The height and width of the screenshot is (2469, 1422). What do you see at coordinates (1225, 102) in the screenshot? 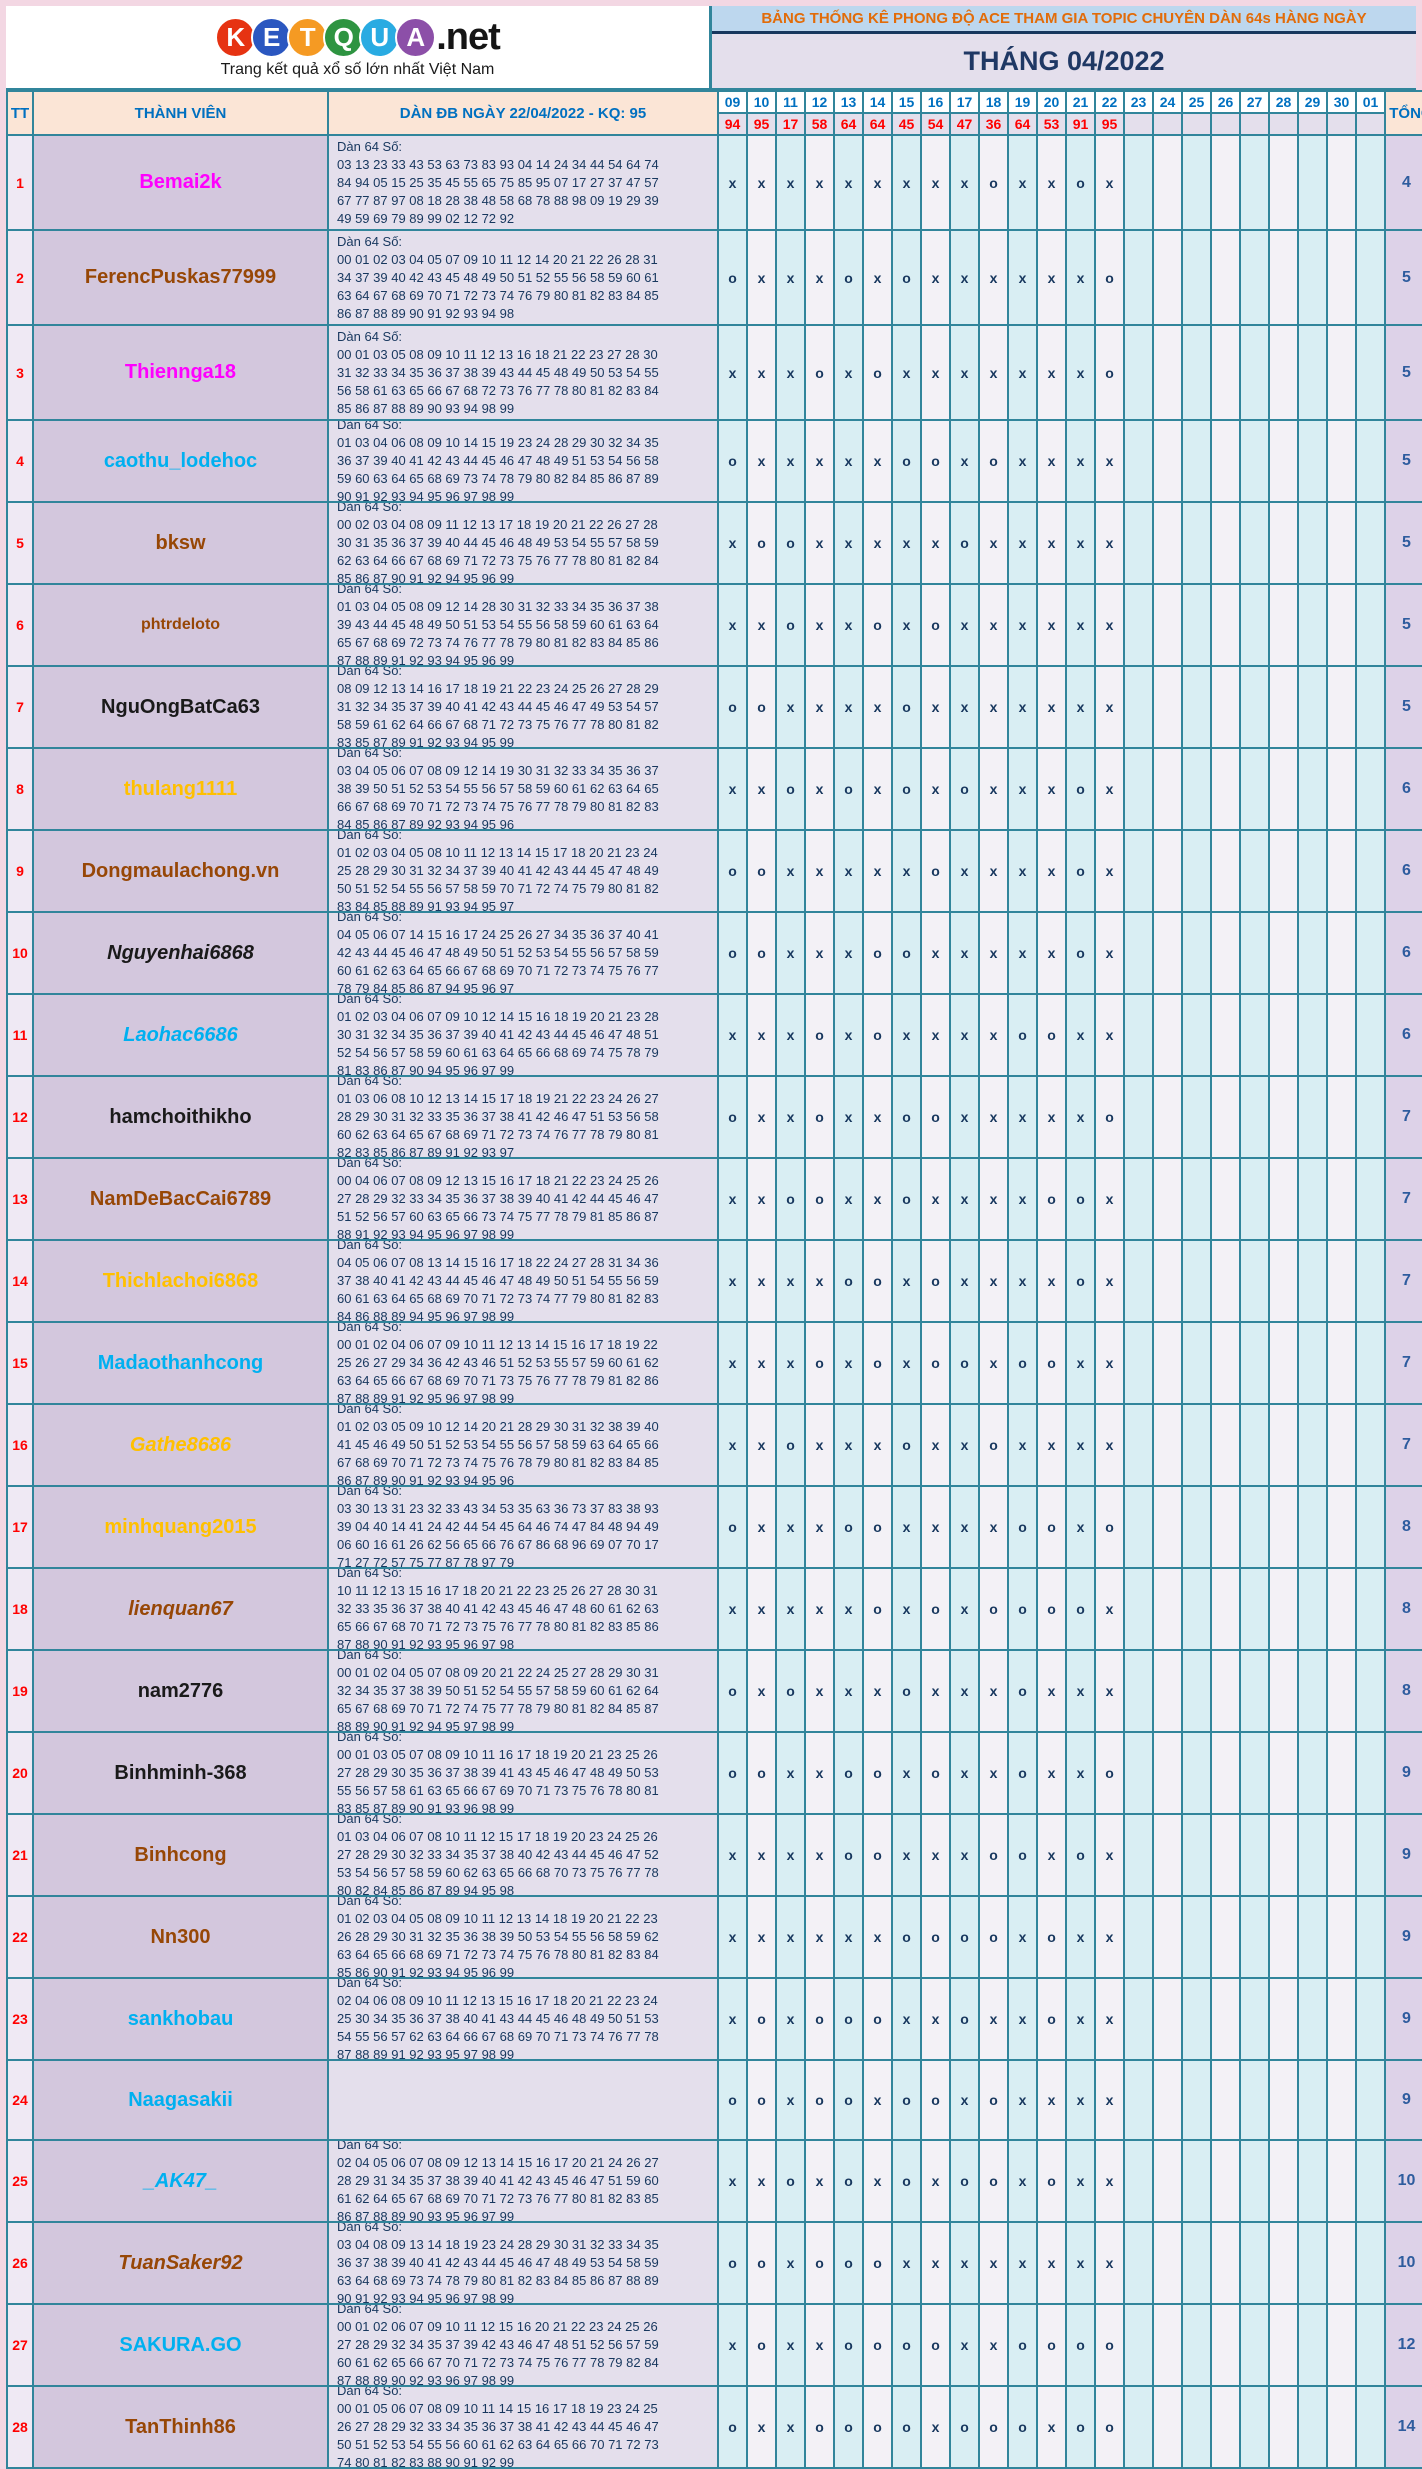
I see `date-col-26: 26` at bounding box center [1225, 102].